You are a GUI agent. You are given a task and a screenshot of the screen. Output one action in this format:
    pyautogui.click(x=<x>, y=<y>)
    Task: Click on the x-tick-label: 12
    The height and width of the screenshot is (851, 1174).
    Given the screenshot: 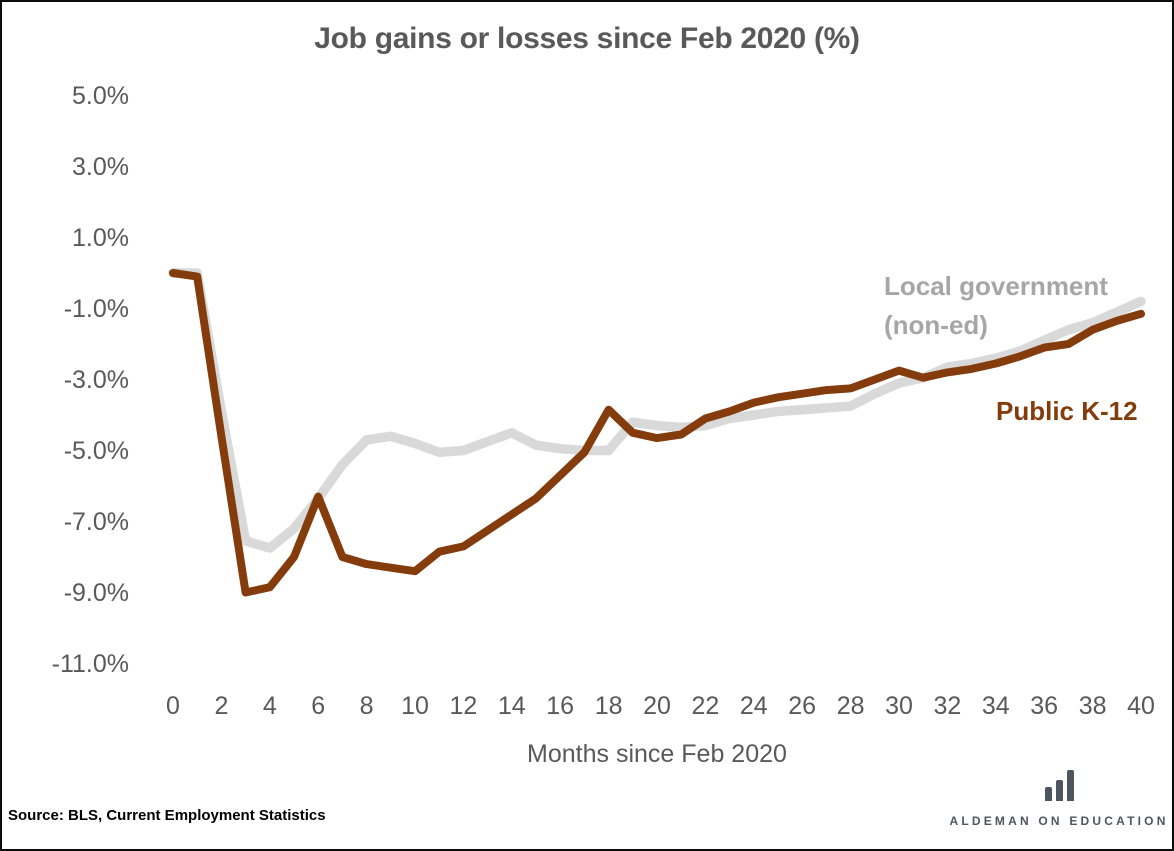 What is the action you would take?
    pyautogui.click(x=463, y=706)
    